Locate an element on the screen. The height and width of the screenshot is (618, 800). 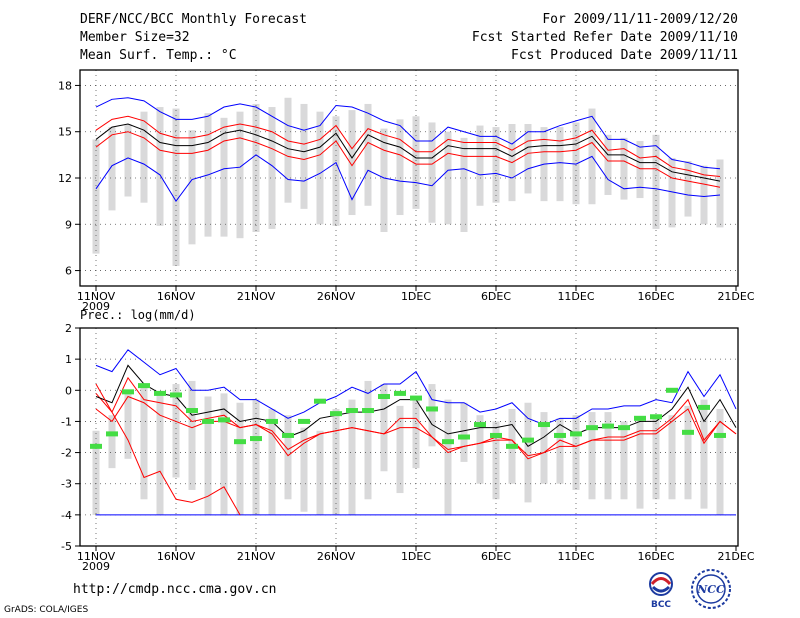
y-tick-label: 15 is located at coordinates (65, 132).